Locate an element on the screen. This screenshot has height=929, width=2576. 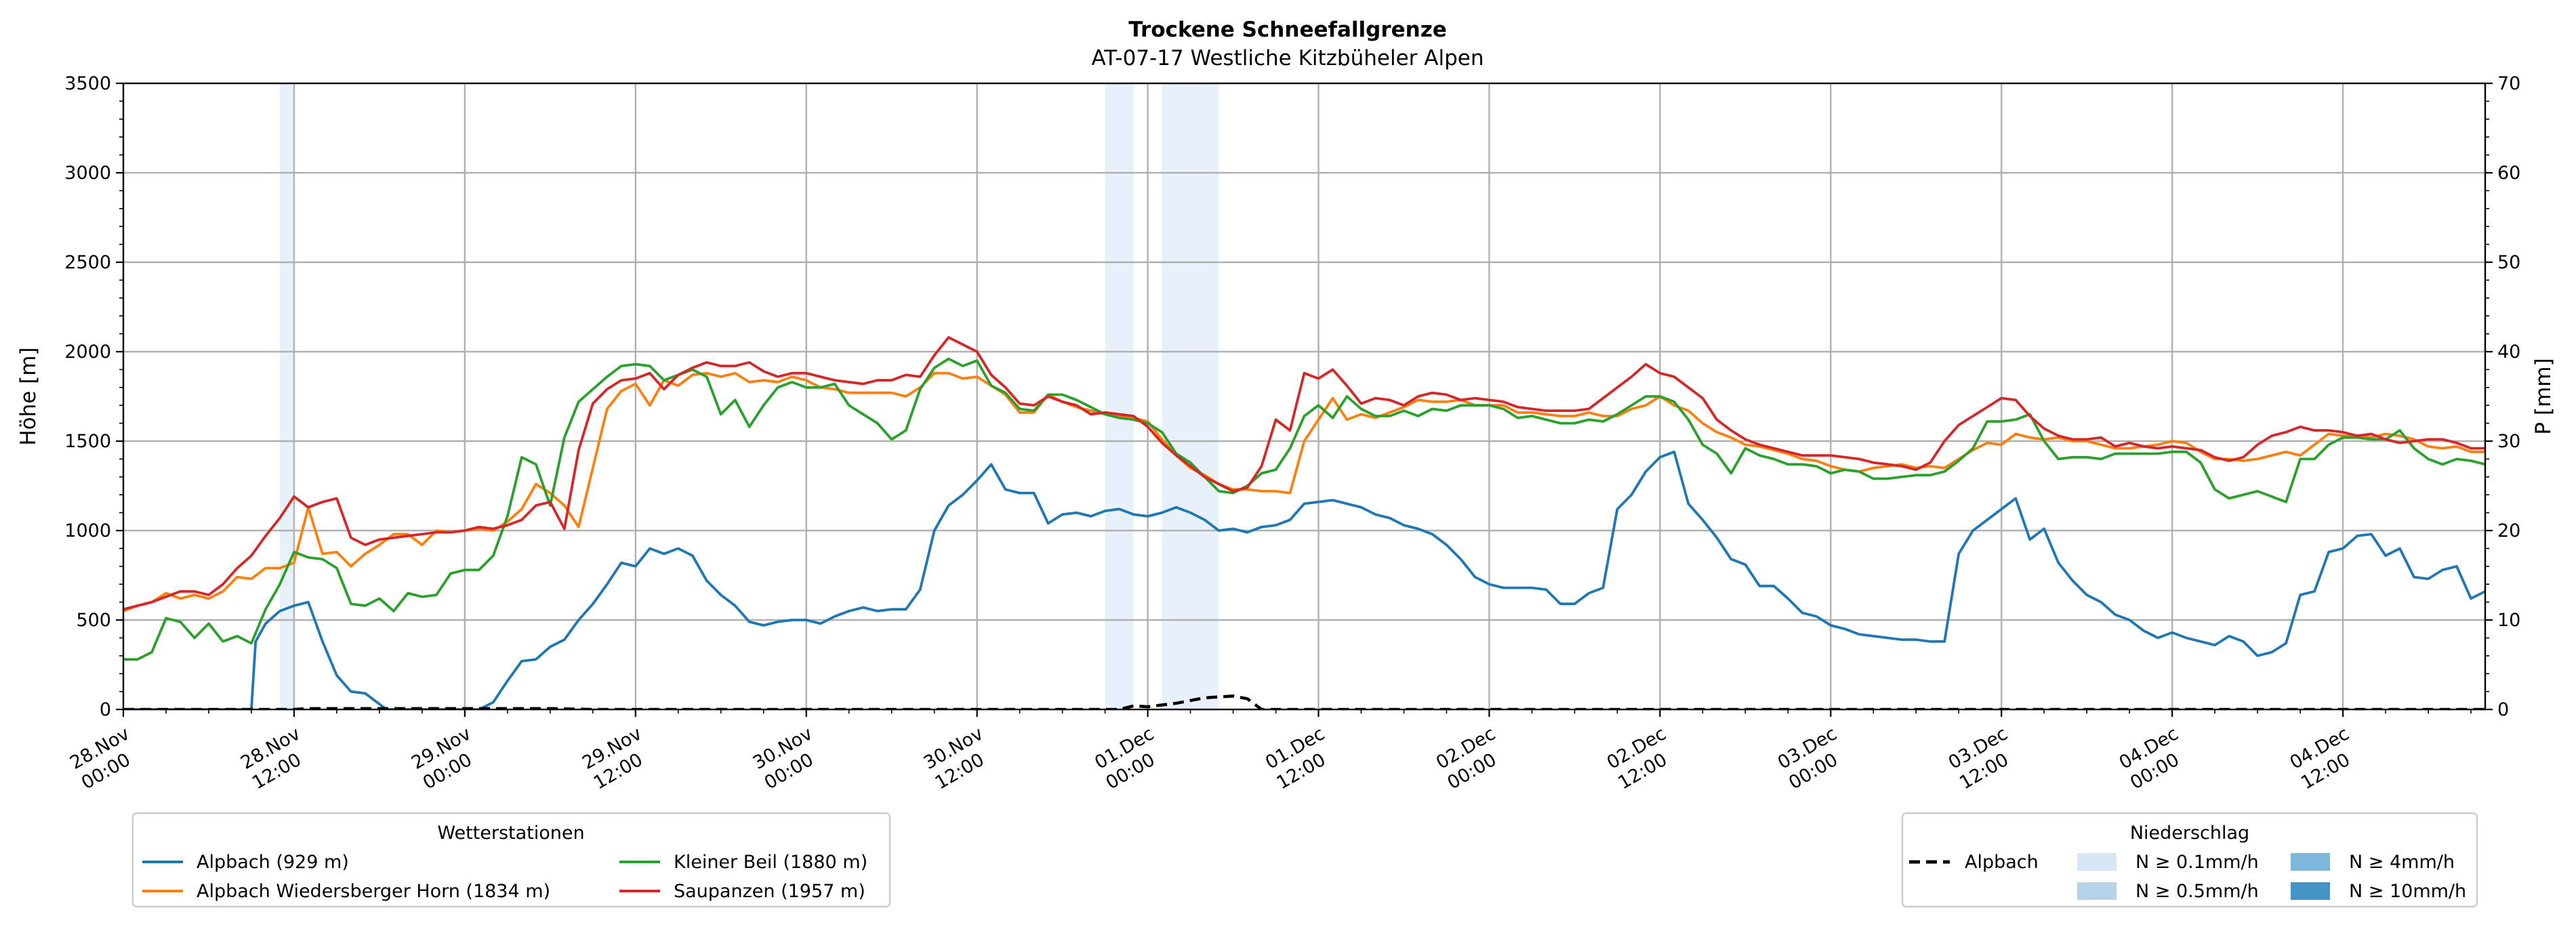
y-tick-label: 3500 is located at coordinates (88, 83).